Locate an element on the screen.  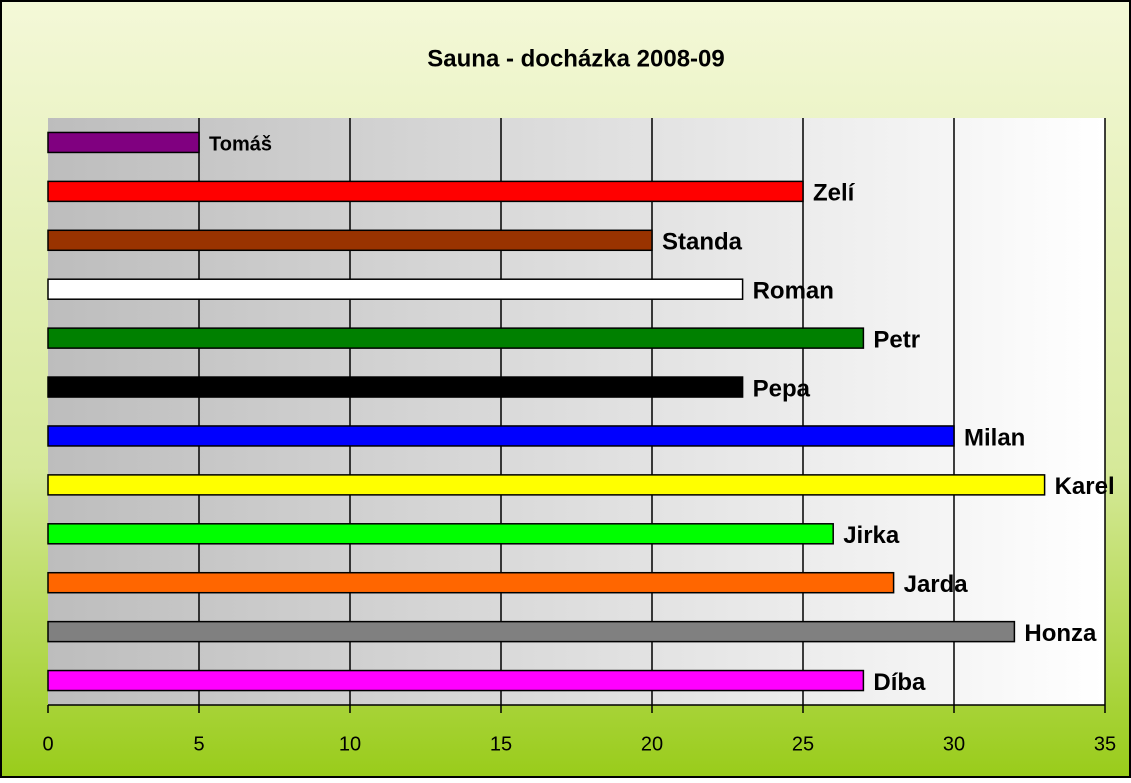
bar-label: Honza is located at coordinates (1060, 633).